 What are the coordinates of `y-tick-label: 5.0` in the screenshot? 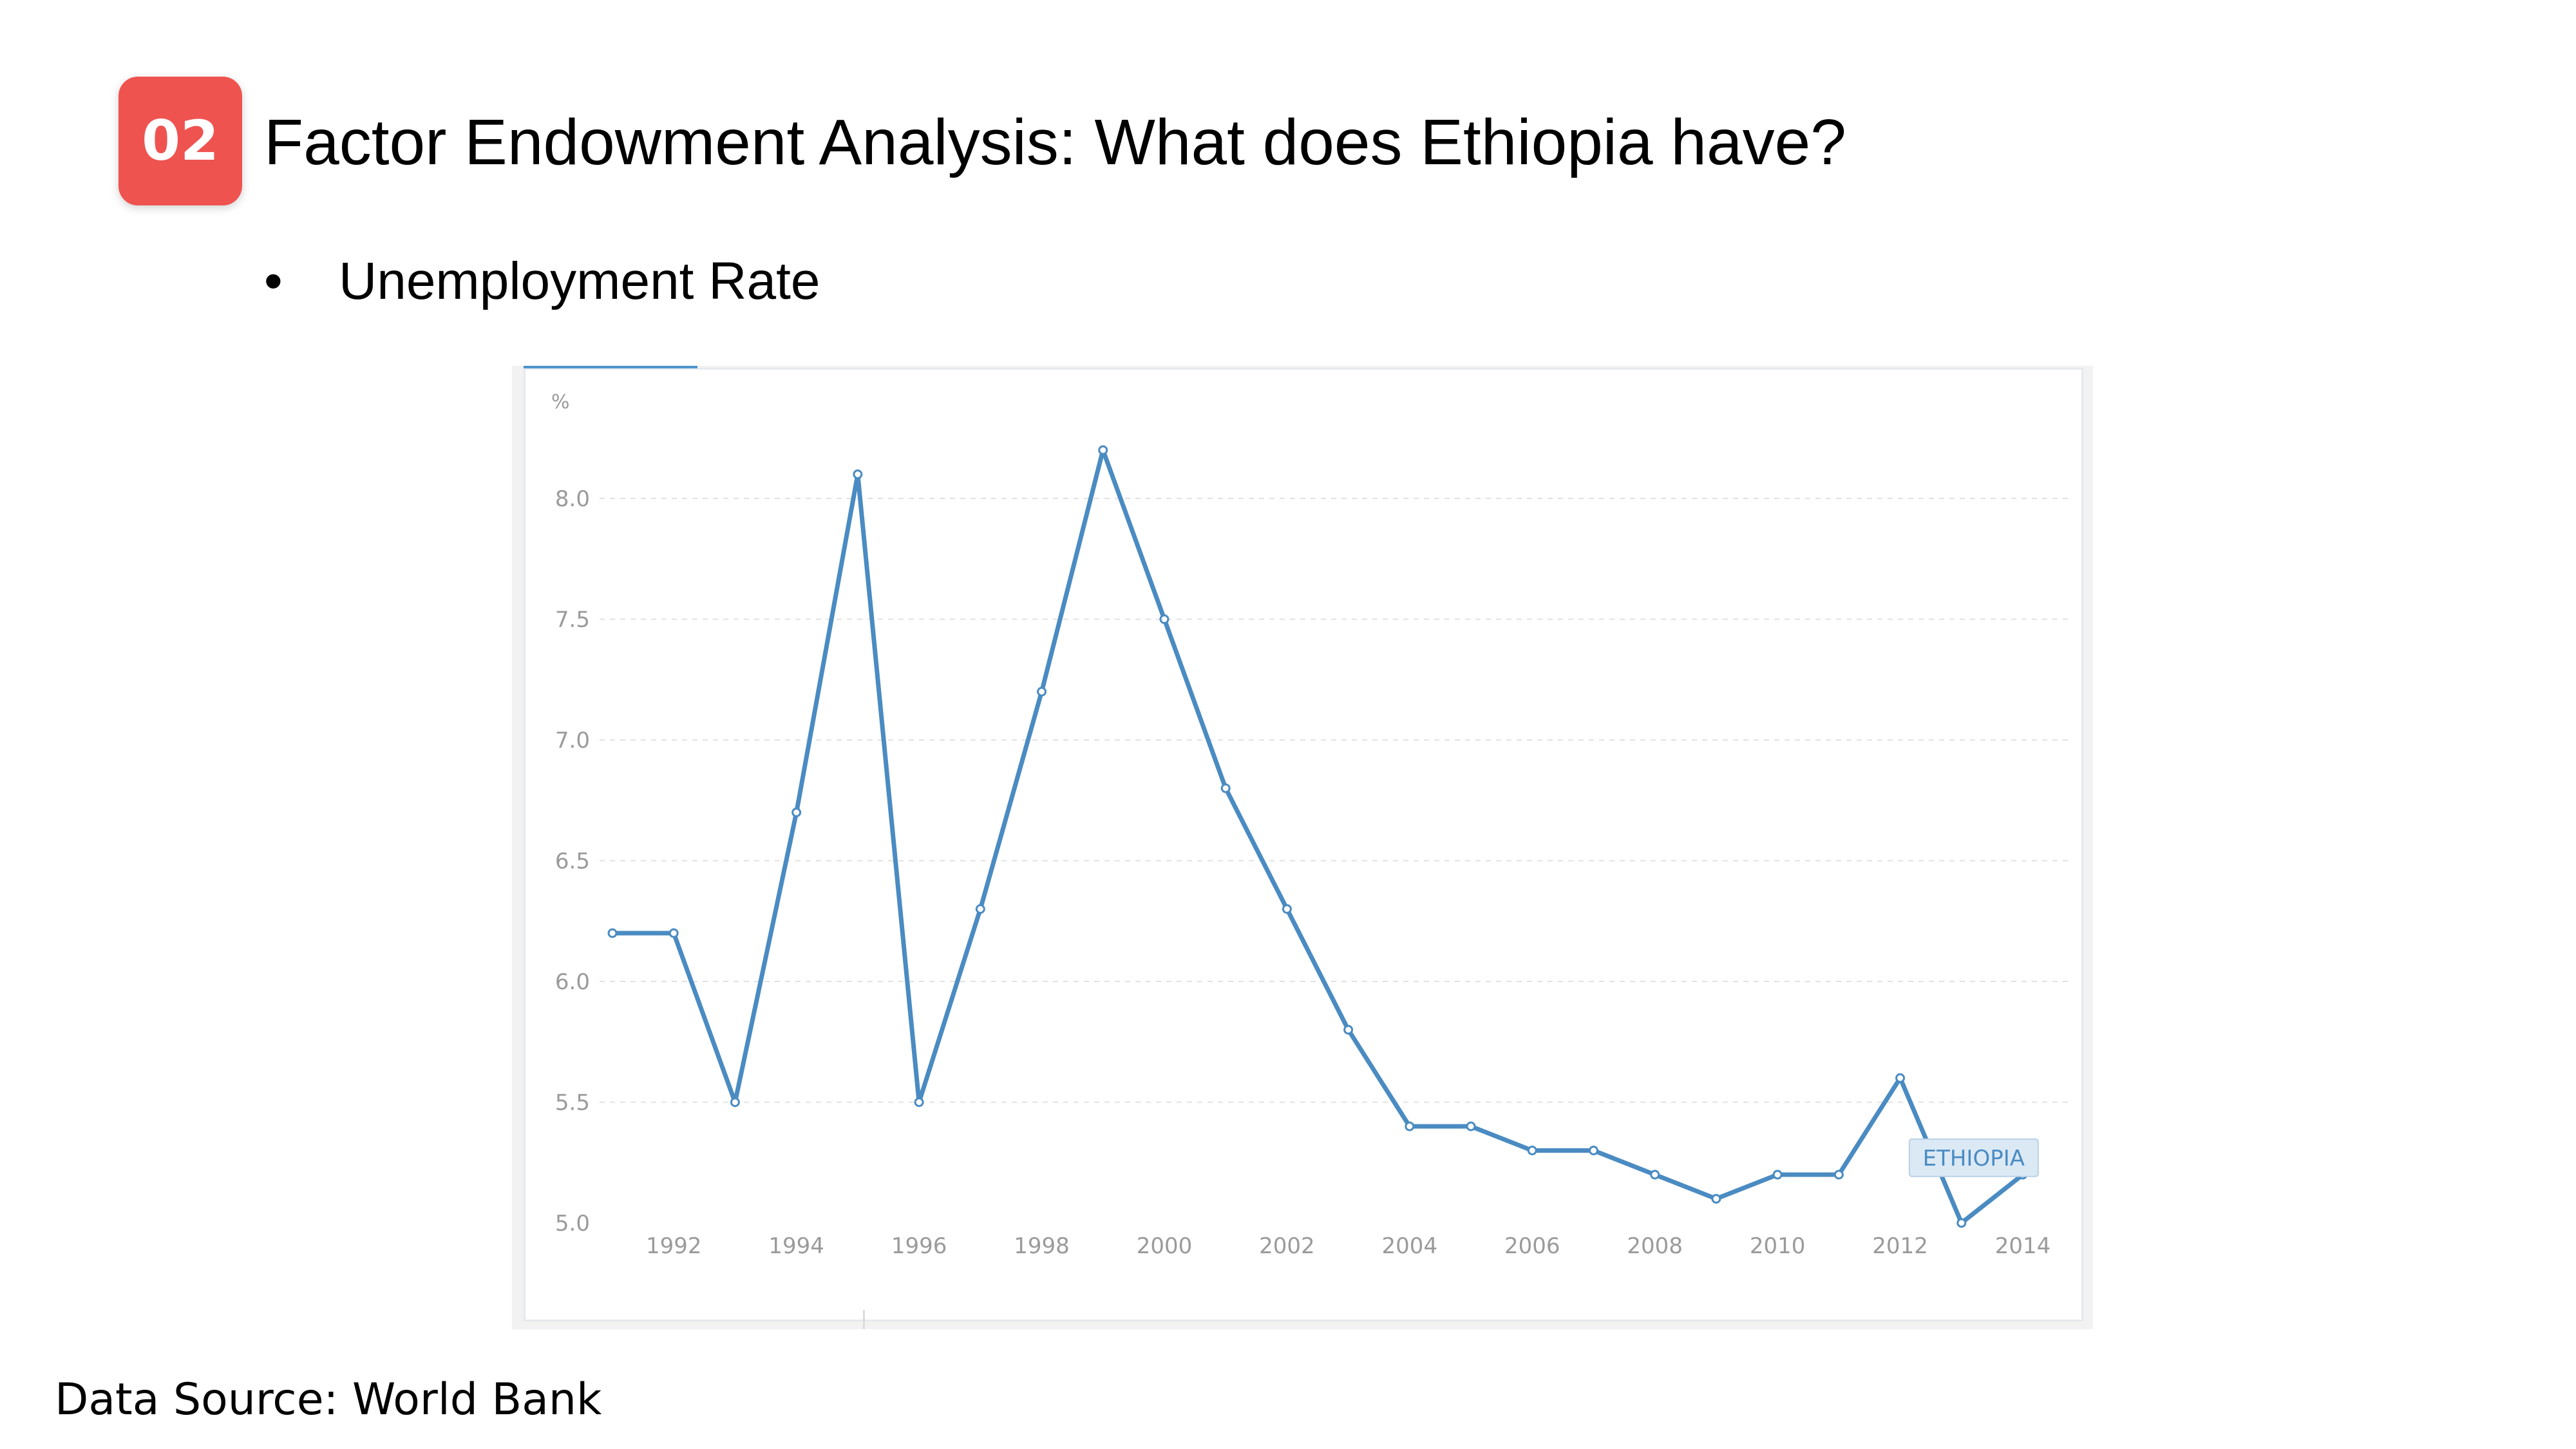 It's located at (572, 1223).